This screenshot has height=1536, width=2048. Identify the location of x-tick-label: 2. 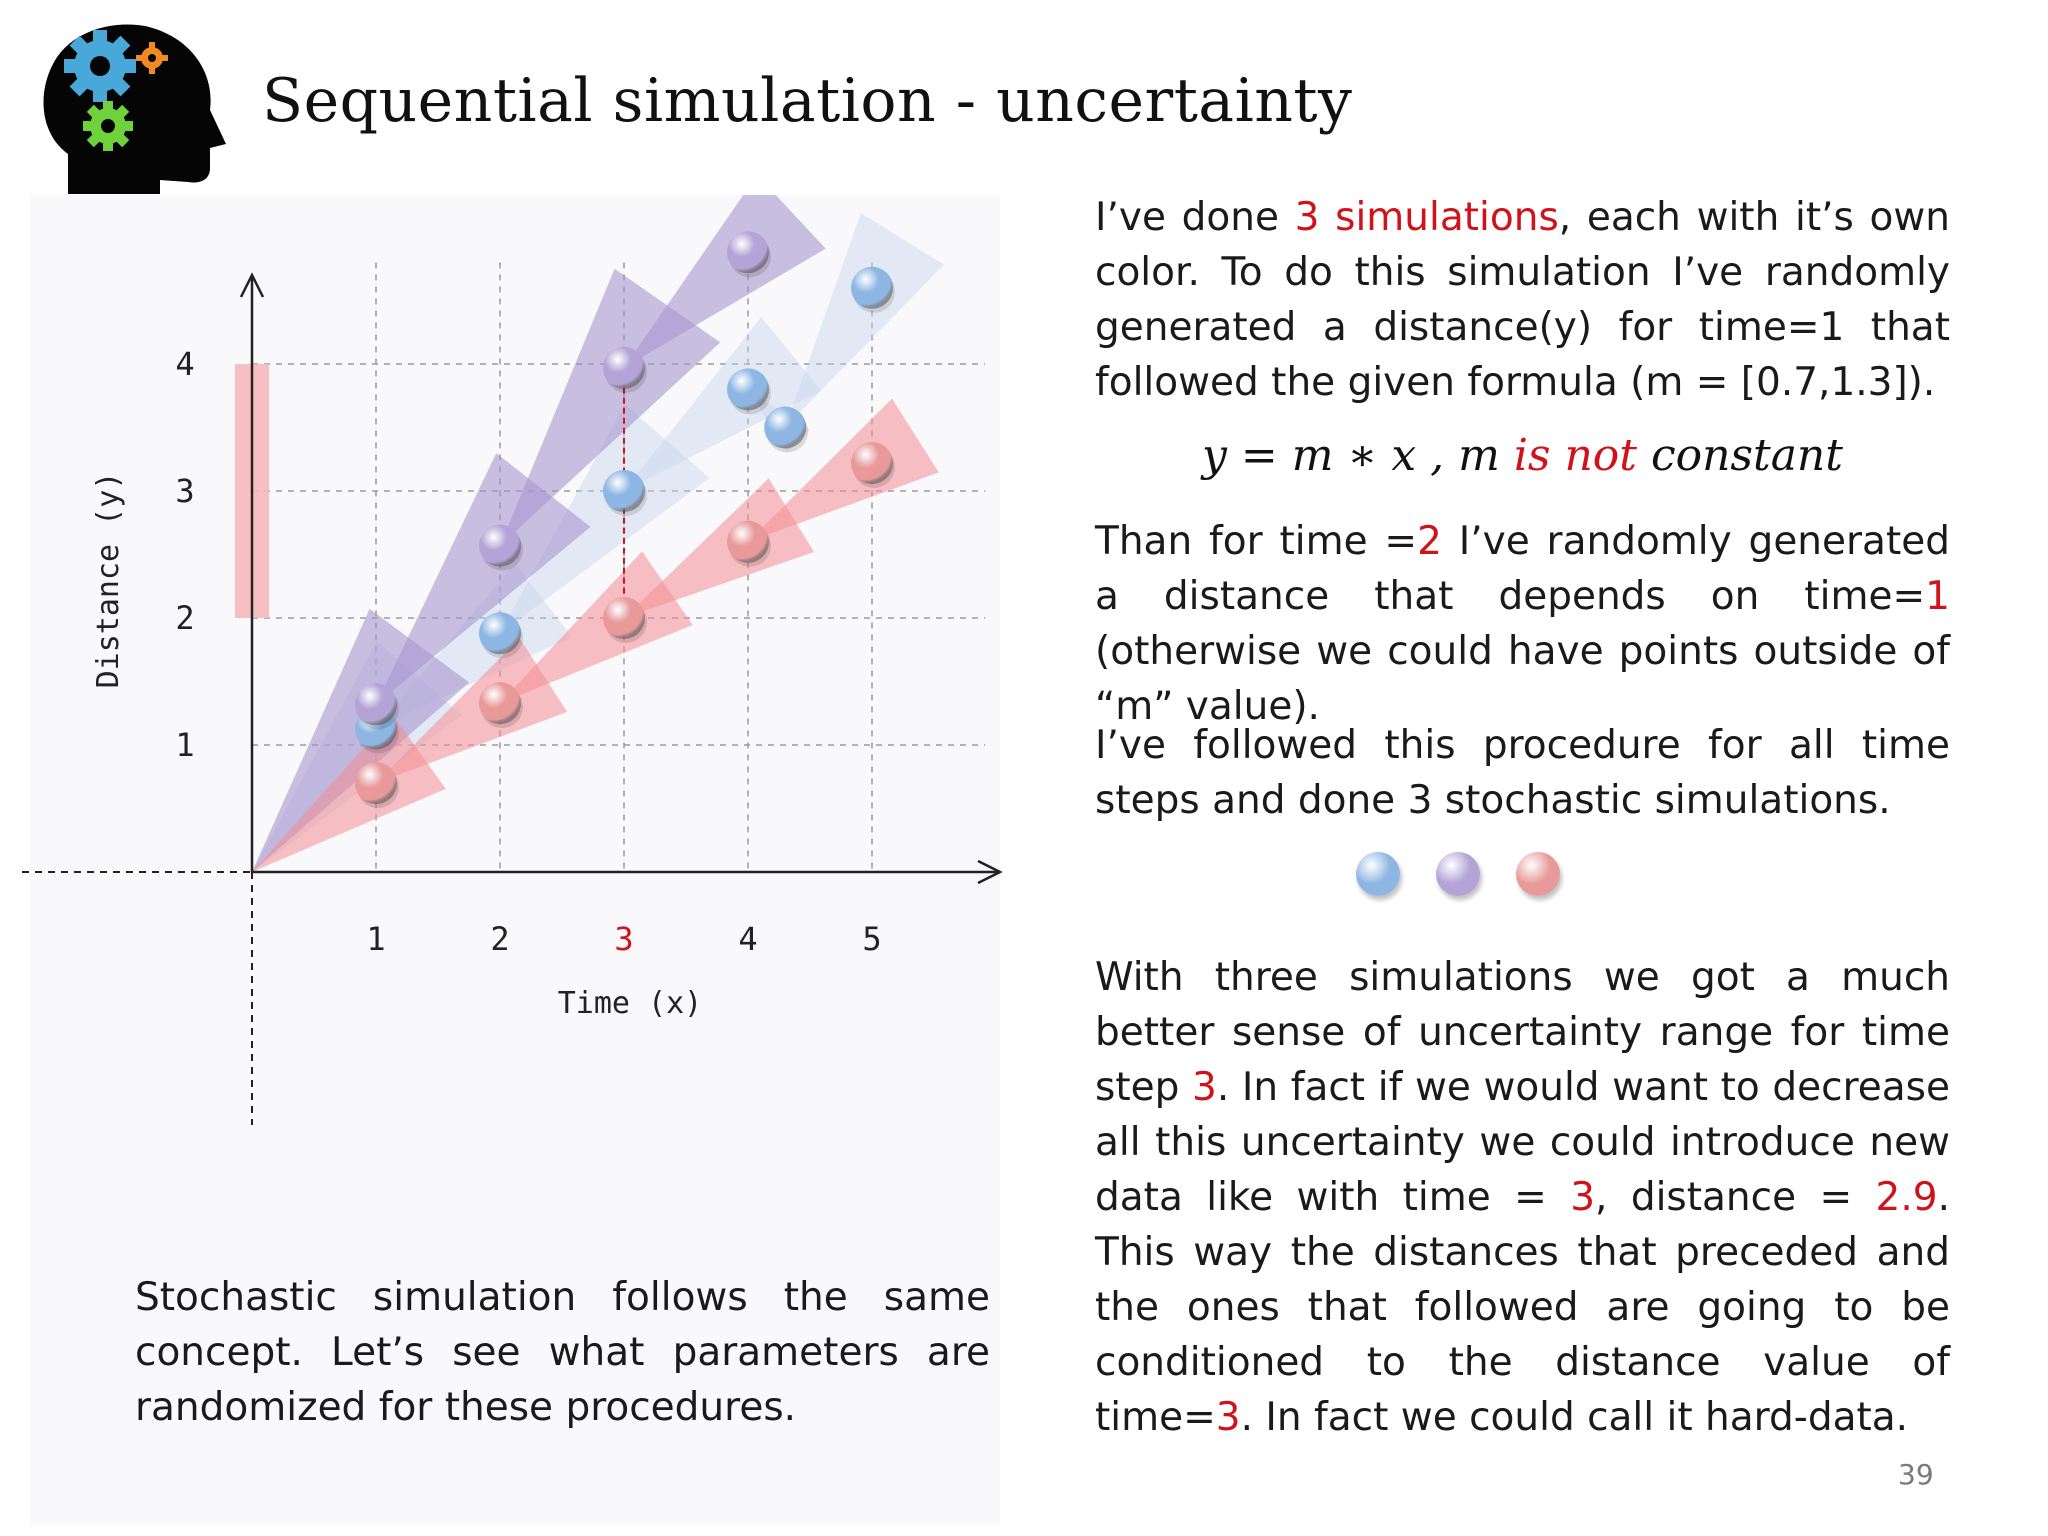
(499, 939).